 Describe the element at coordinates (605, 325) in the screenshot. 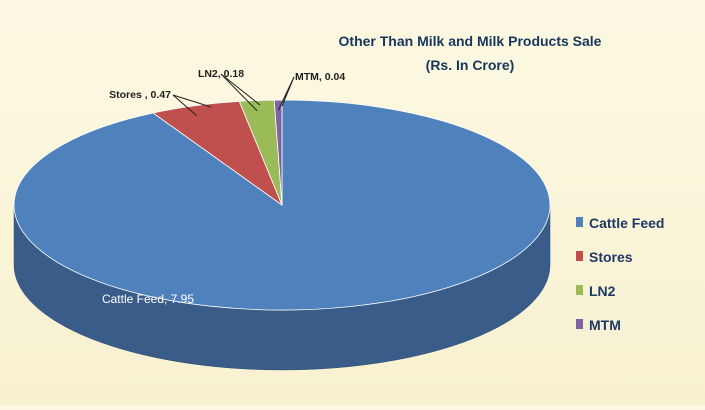

I see `legend-label-mtm: MTM` at that location.